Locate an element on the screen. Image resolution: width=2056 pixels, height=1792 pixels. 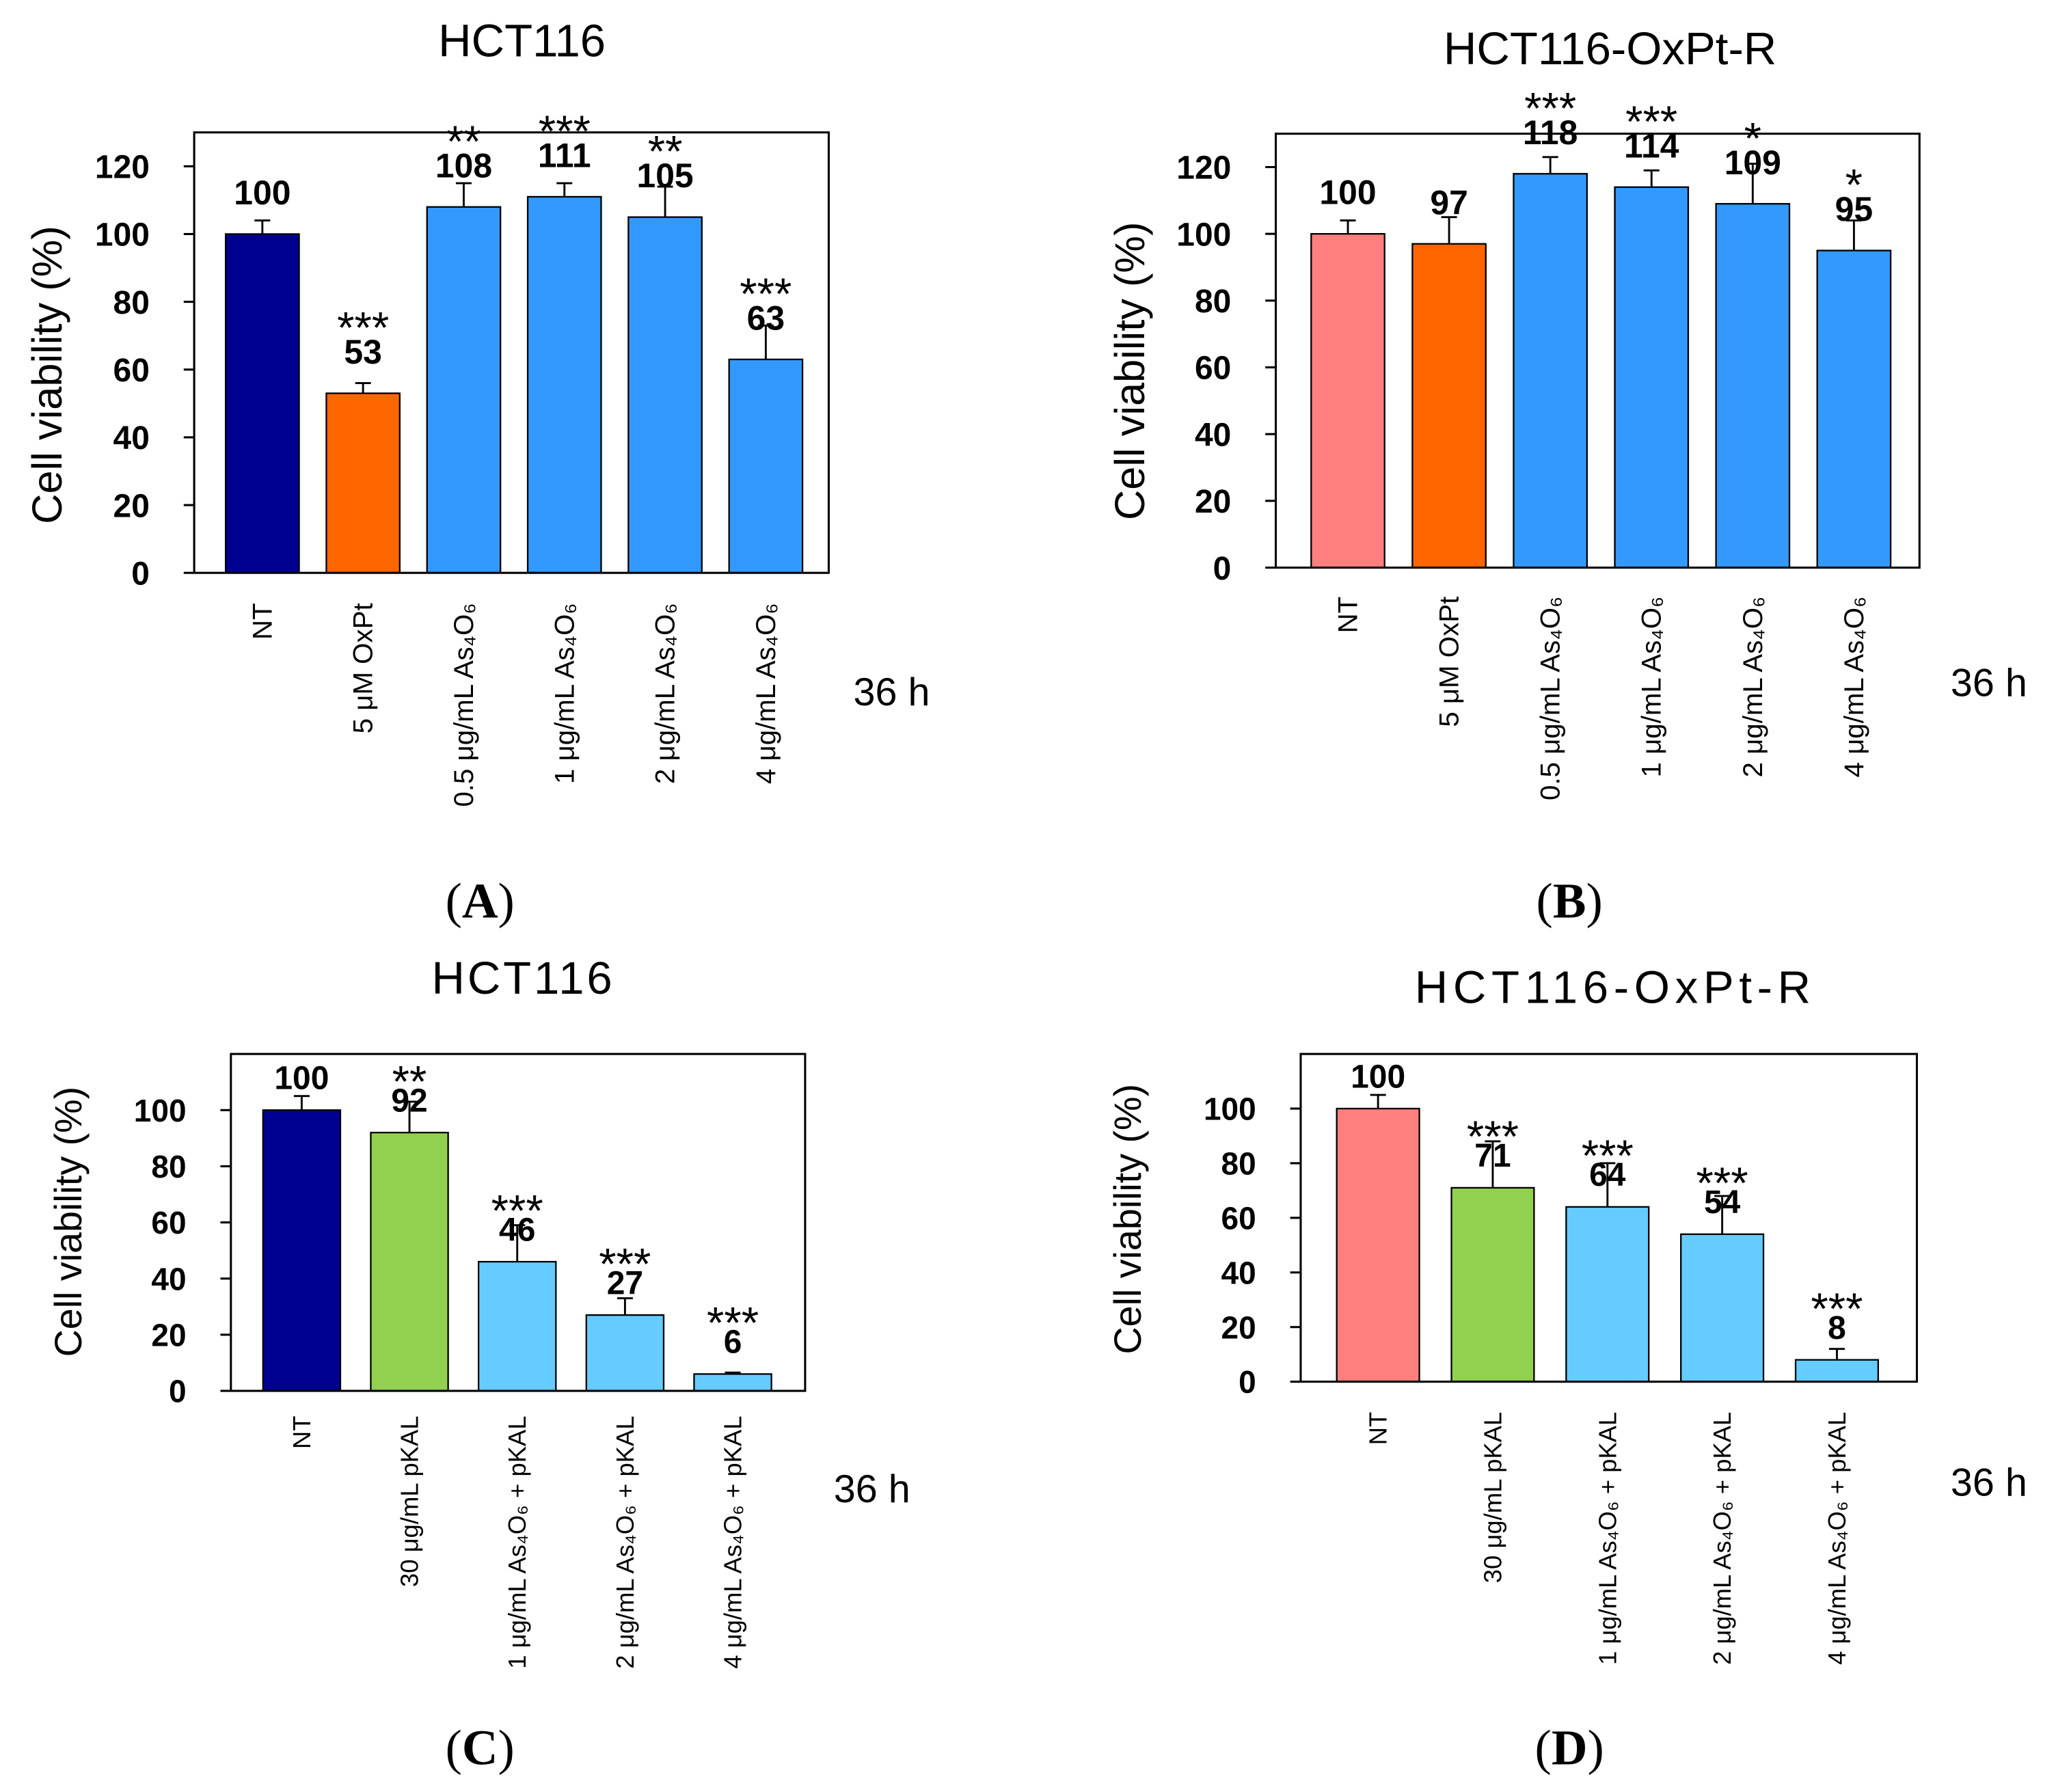
value-label: 95 is located at coordinates (1854, 209).